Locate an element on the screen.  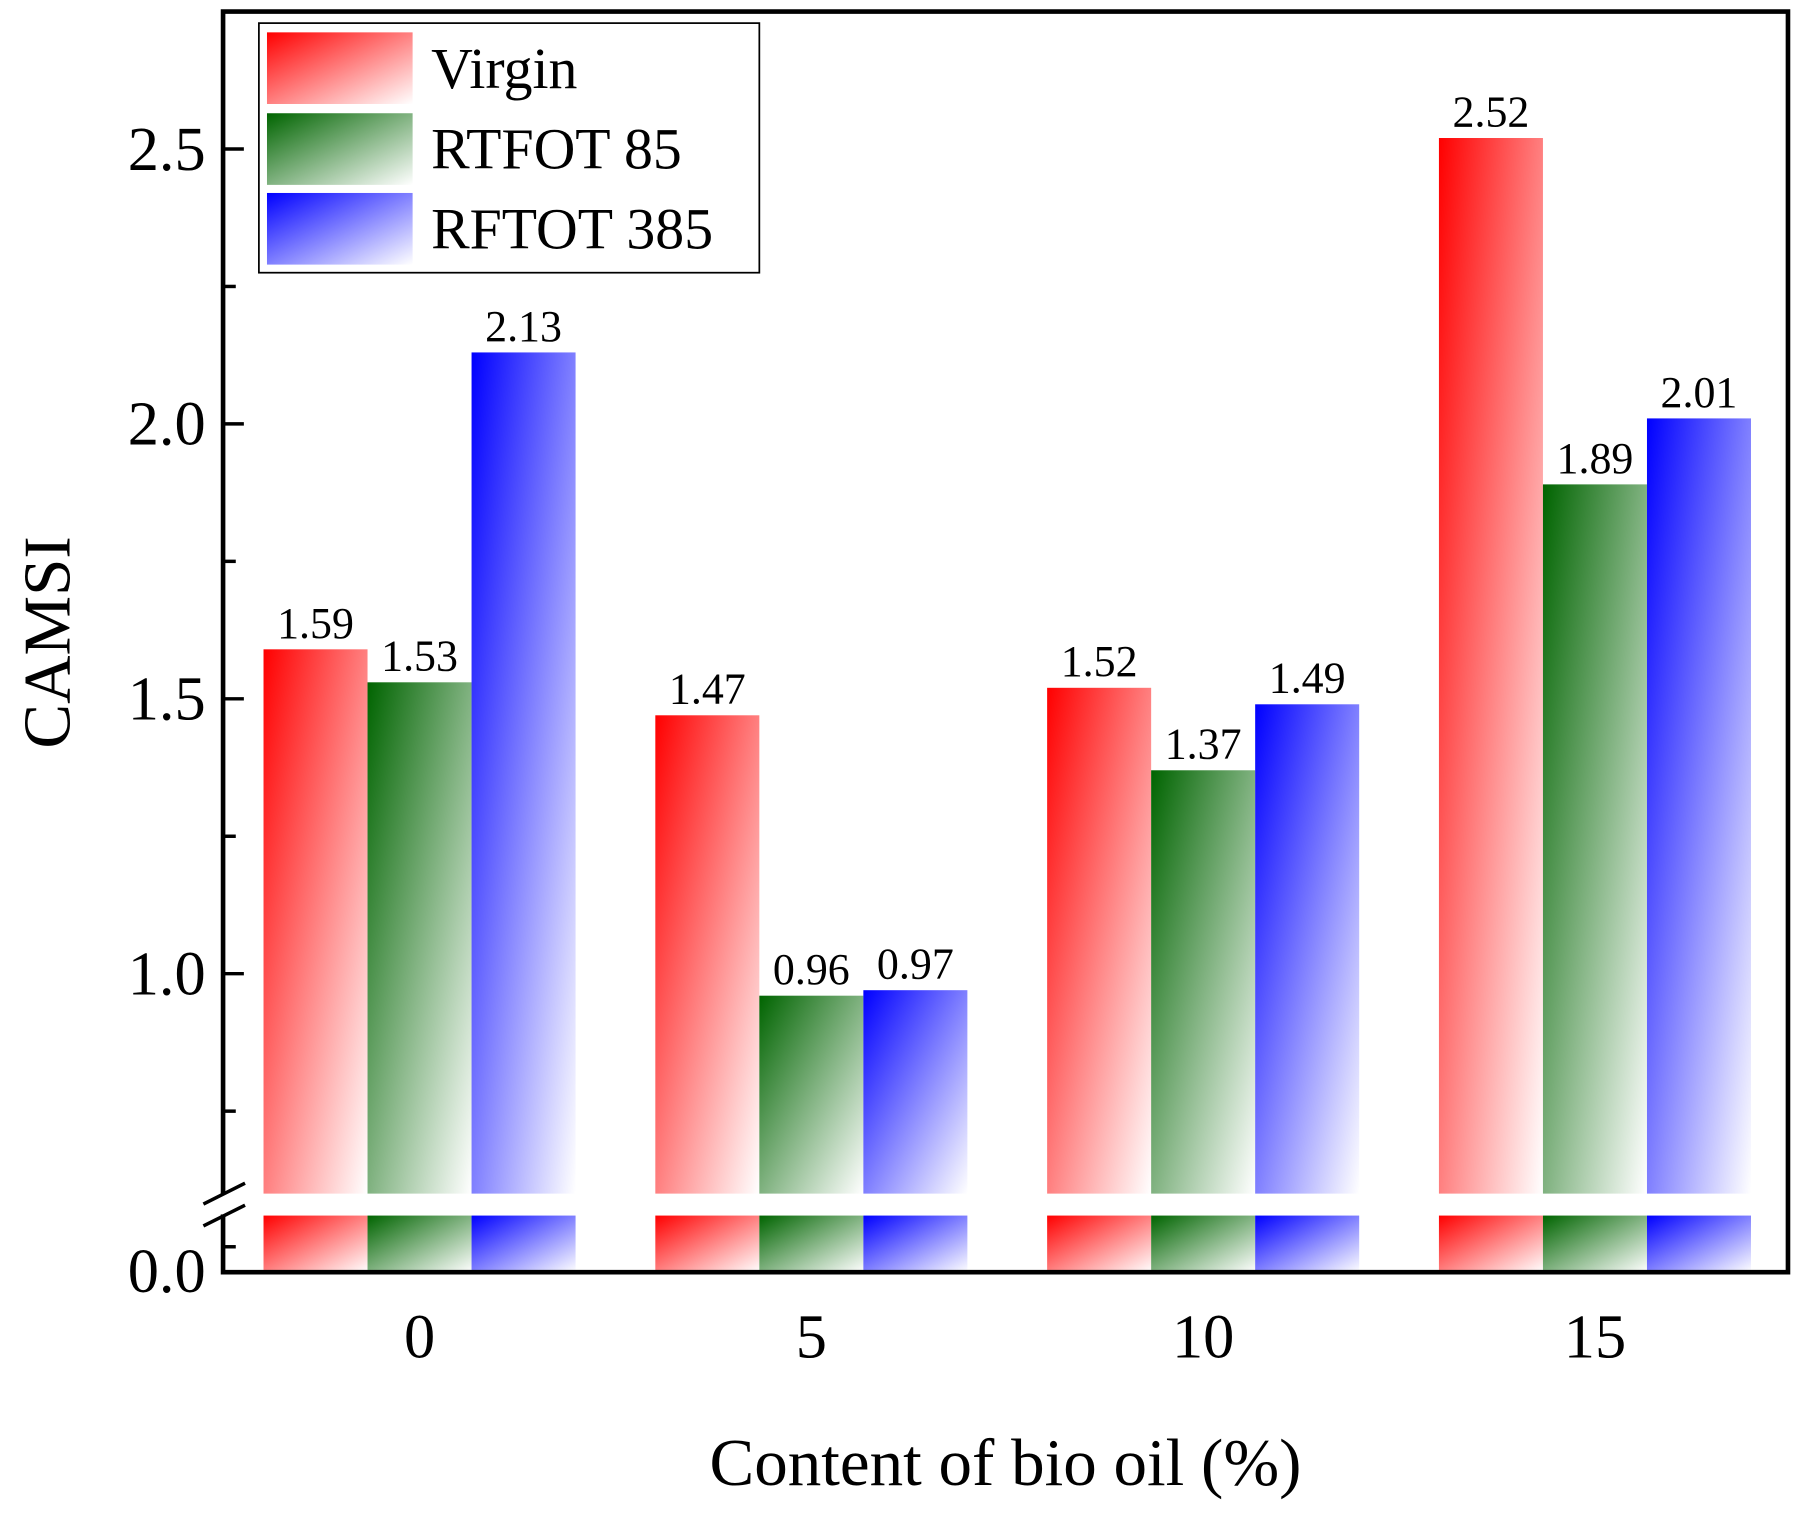
y-tick-label: 1.5 is located at coordinates (167, 699).